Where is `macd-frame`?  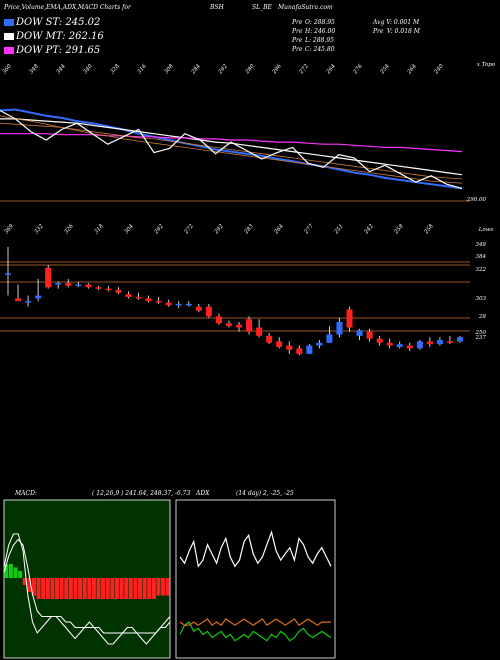 macd-frame is located at coordinates (87, 579).